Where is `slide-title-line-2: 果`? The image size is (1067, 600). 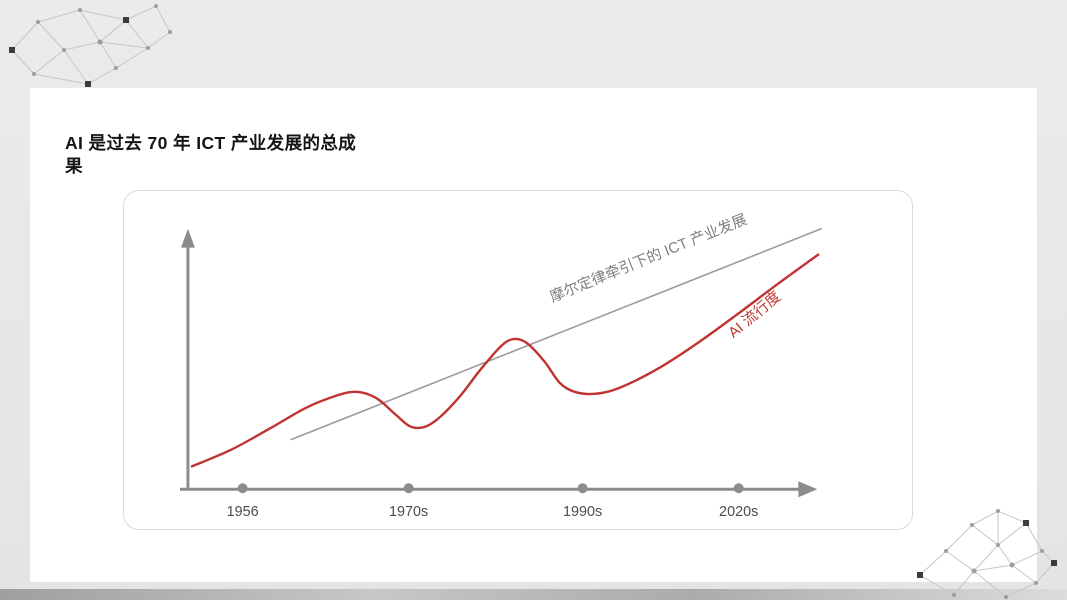 slide-title-line-2: 果 is located at coordinates (74, 166).